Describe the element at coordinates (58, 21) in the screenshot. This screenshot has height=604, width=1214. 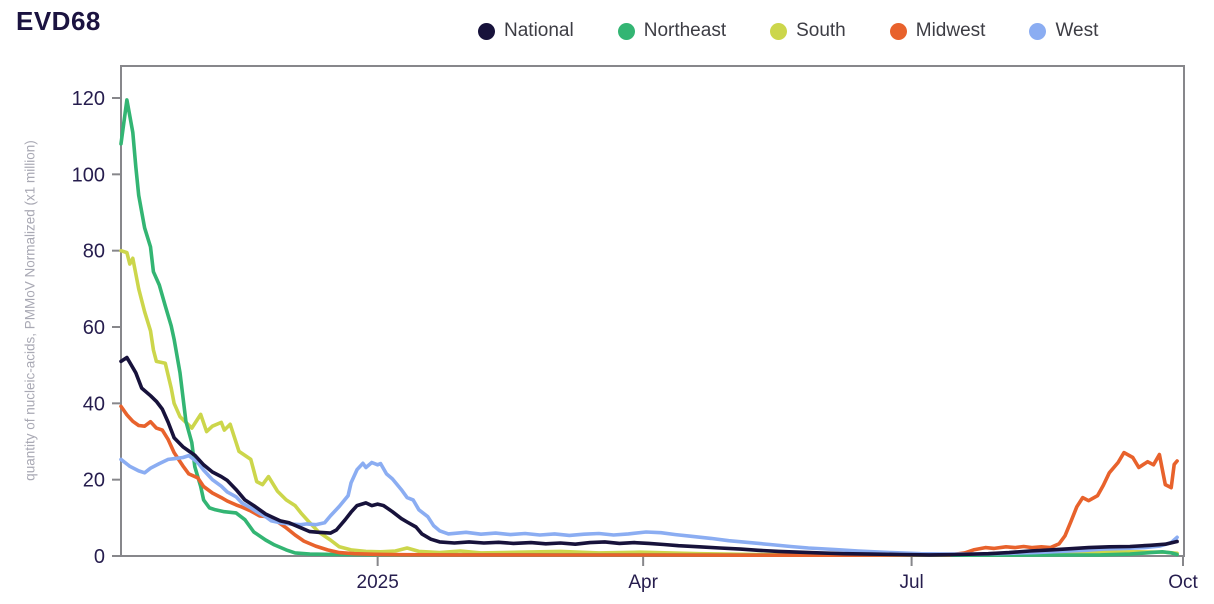
I see `chart-title: EVD68` at that location.